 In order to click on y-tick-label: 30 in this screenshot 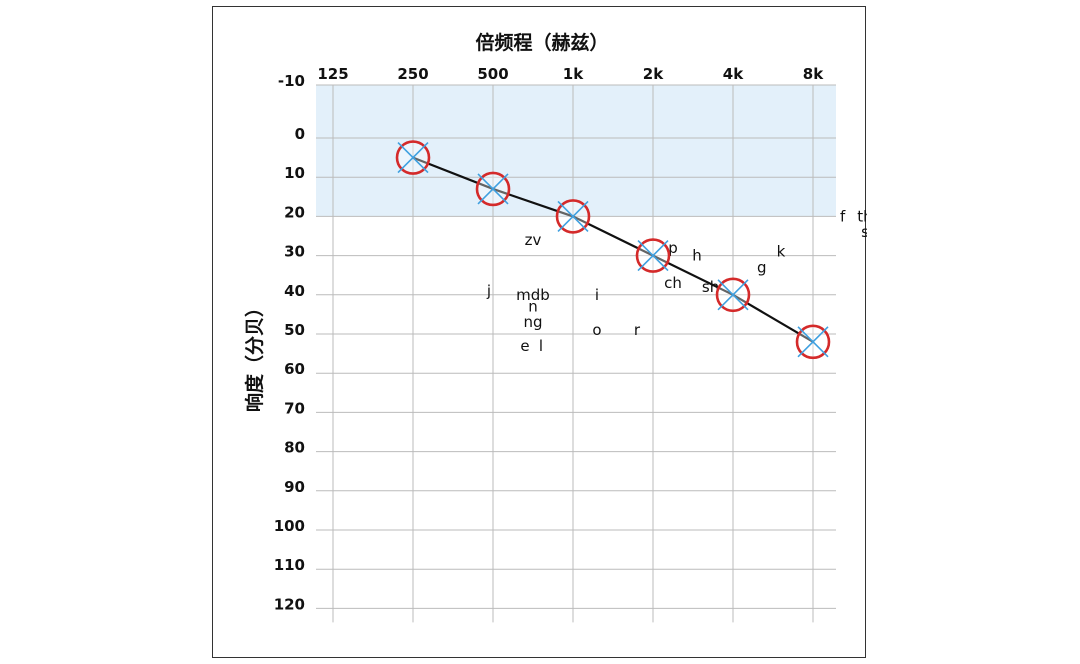, I will do `click(294, 252)`.